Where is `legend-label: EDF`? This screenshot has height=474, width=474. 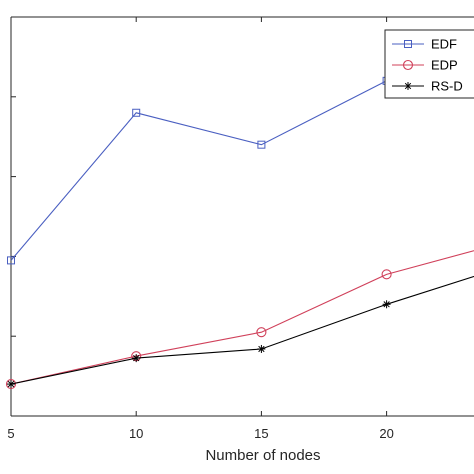 legend-label: EDF is located at coordinates (444, 44).